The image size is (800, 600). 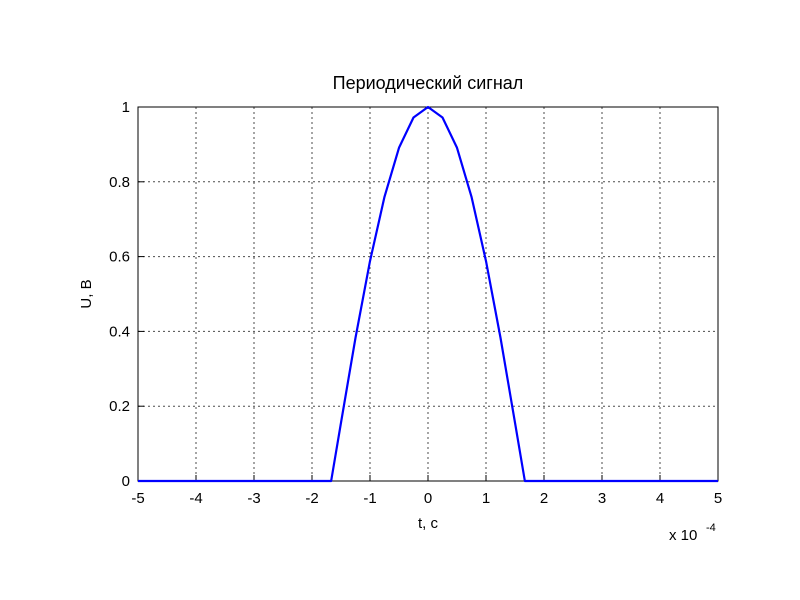 I want to click on y-tick-label: 0.6, so click(x=119, y=257).